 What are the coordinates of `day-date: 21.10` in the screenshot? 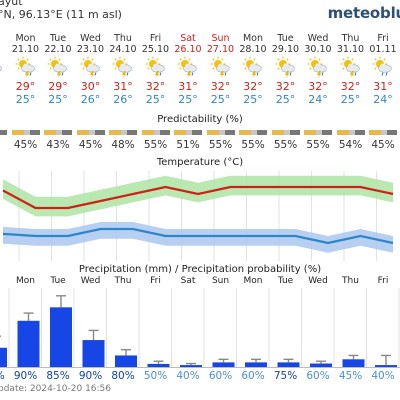 It's located at (25, 49).